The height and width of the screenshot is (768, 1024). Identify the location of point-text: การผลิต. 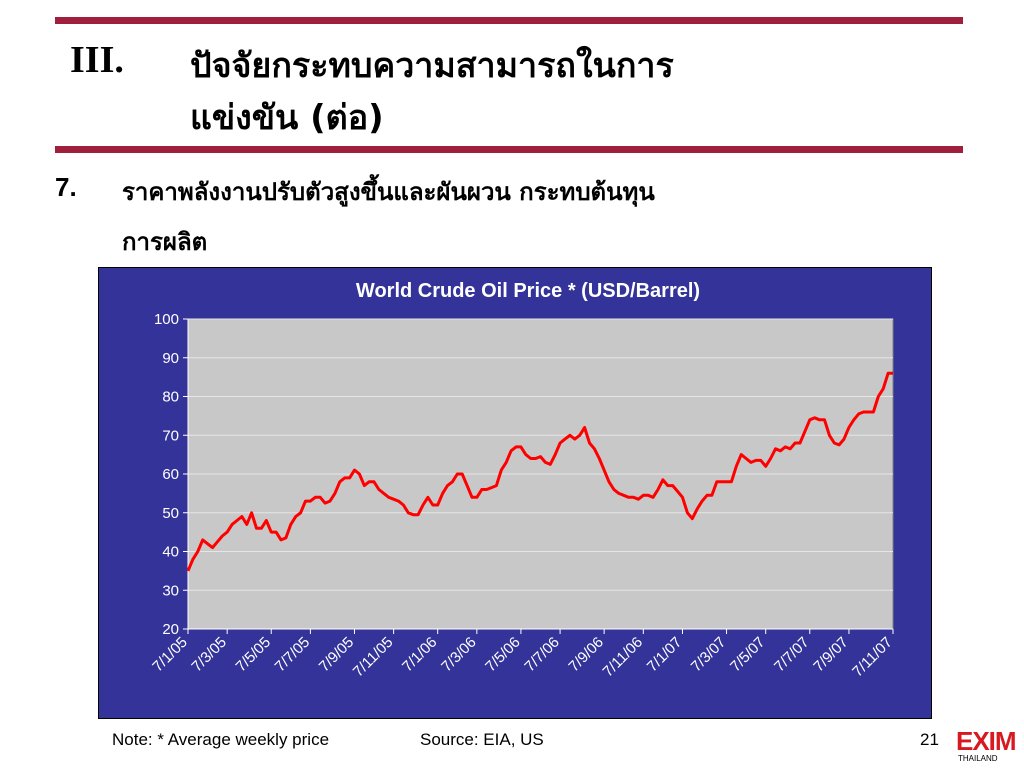
(165, 242).